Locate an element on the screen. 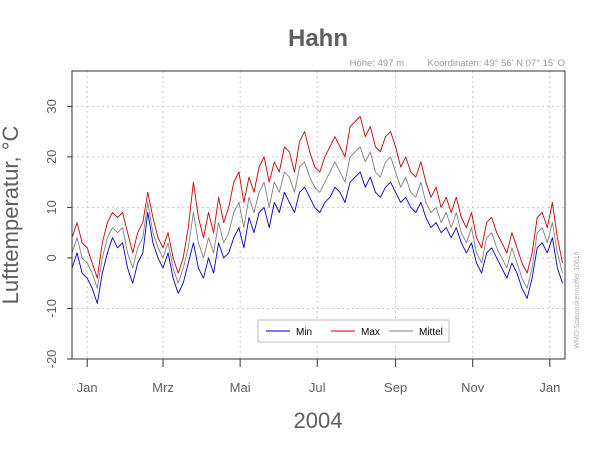  y-tick-label: 0 is located at coordinates (51, 257).